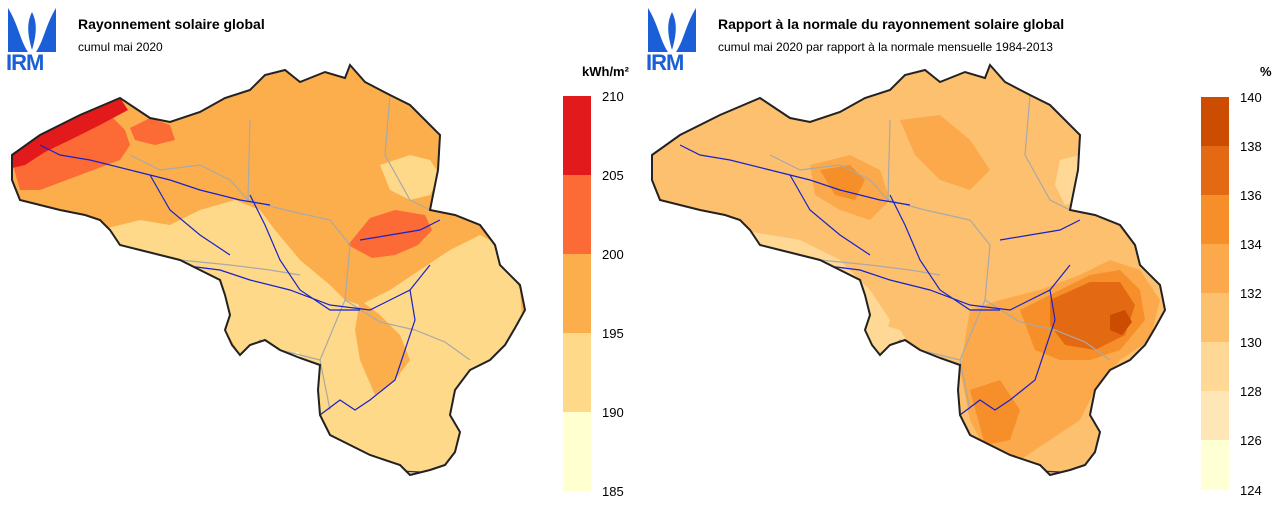 This screenshot has width=1280, height=507. I want to click on map-title: Rayonnement solaire global, so click(171, 24).